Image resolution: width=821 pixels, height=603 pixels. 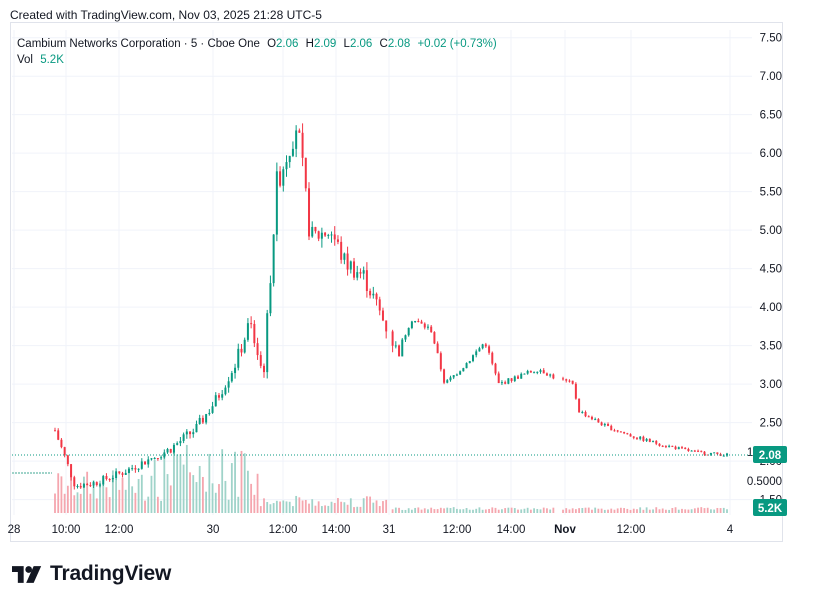 What do you see at coordinates (383, 44) in the screenshot?
I see `legend-close-label: C` at bounding box center [383, 44].